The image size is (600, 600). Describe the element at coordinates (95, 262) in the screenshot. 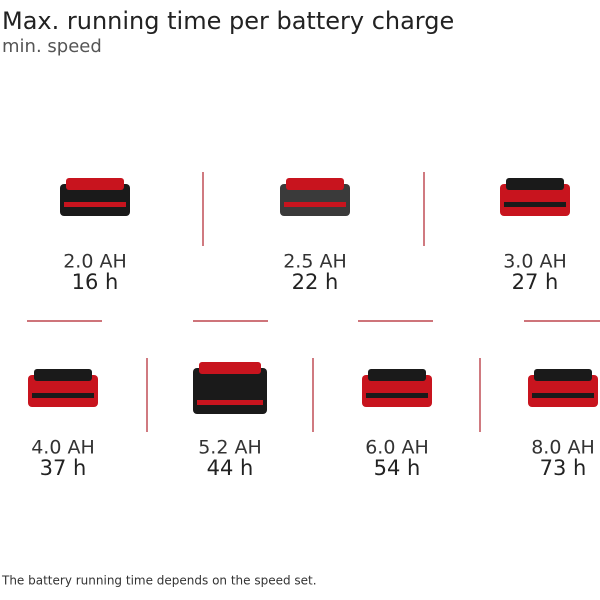

I see `battery-capacity: 2.0 AH` at that location.